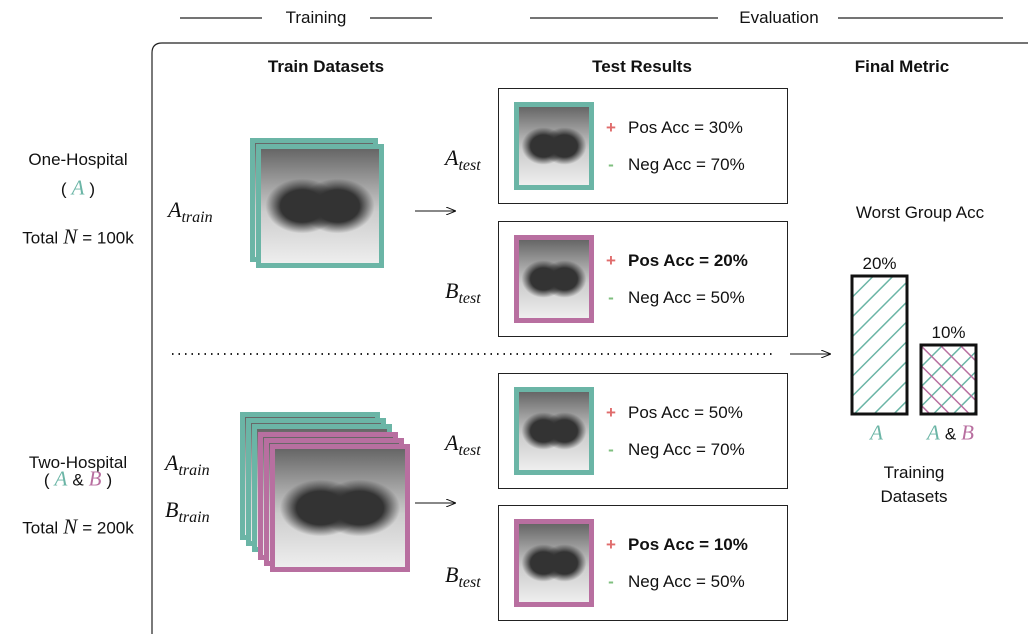  What do you see at coordinates (78, 159) in the screenshot?
I see `row-label: One-Hospital` at bounding box center [78, 159].